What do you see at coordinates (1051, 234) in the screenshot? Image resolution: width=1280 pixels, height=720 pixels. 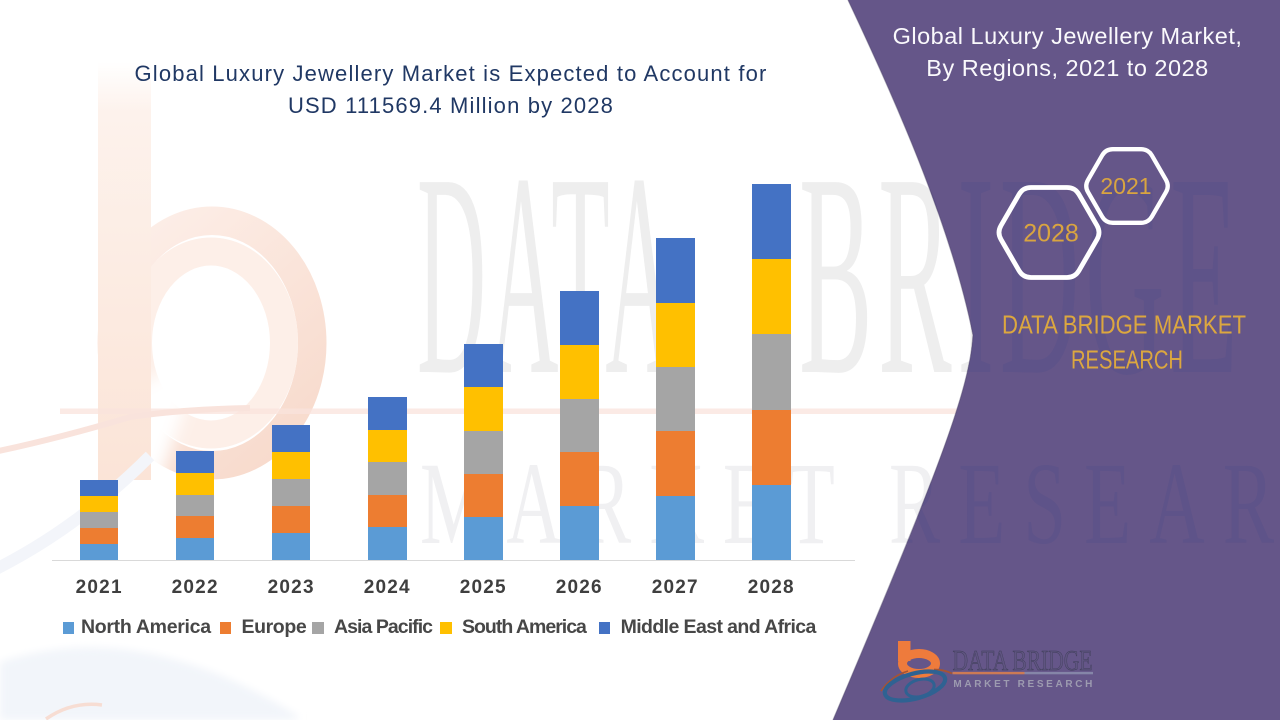 I see `svg-text: 2028` at bounding box center [1051, 234].